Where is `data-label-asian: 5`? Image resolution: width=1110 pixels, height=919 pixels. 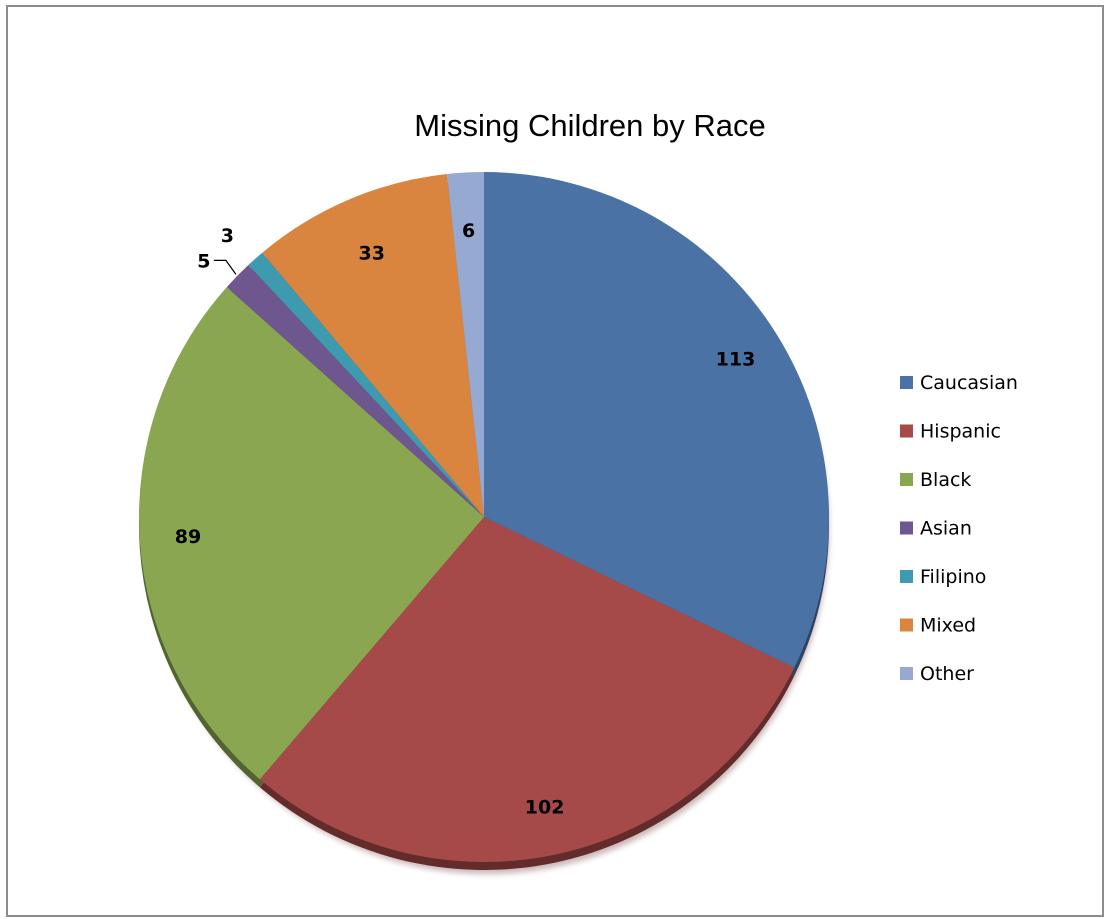
data-label-asian: 5 is located at coordinates (203, 261).